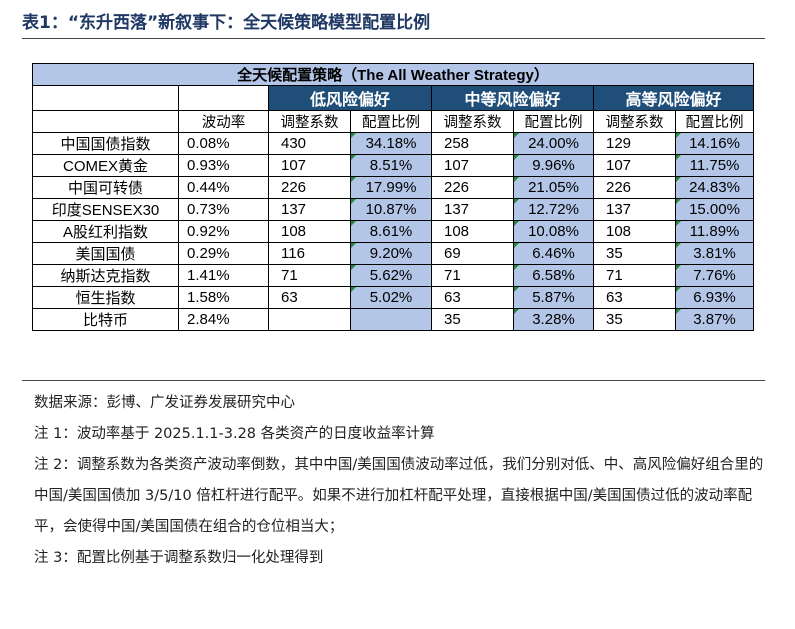  What do you see at coordinates (714, 319) in the screenshot?
I see `high-ratio-cell: 3.87%` at bounding box center [714, 319].